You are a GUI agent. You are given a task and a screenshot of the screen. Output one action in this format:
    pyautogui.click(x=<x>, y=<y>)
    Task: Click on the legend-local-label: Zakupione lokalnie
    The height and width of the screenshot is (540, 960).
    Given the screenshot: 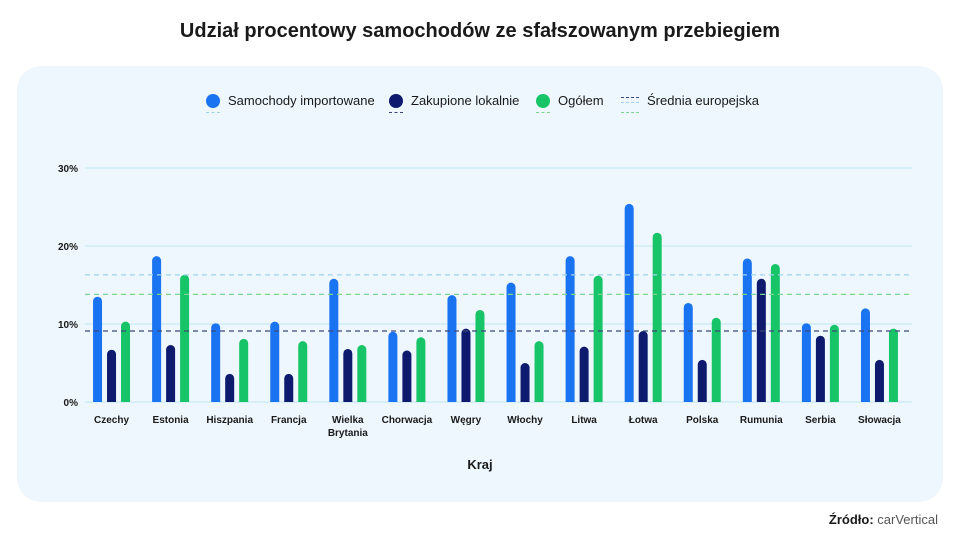 What is the action you would take?
    pyautogui.click(x=465, y=100)
    